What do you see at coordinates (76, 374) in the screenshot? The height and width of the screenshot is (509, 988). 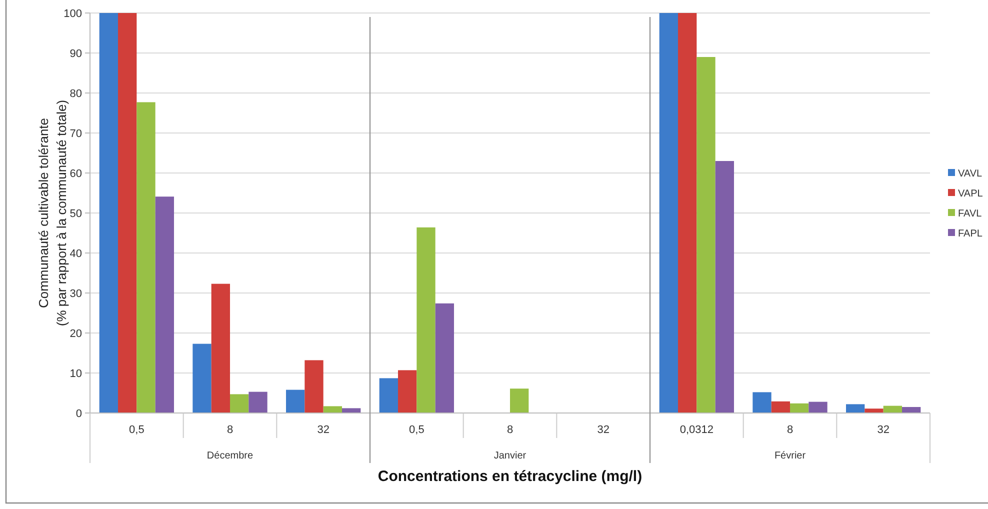 I see `y-tick-label: 10` at bounding box center [76, 374].